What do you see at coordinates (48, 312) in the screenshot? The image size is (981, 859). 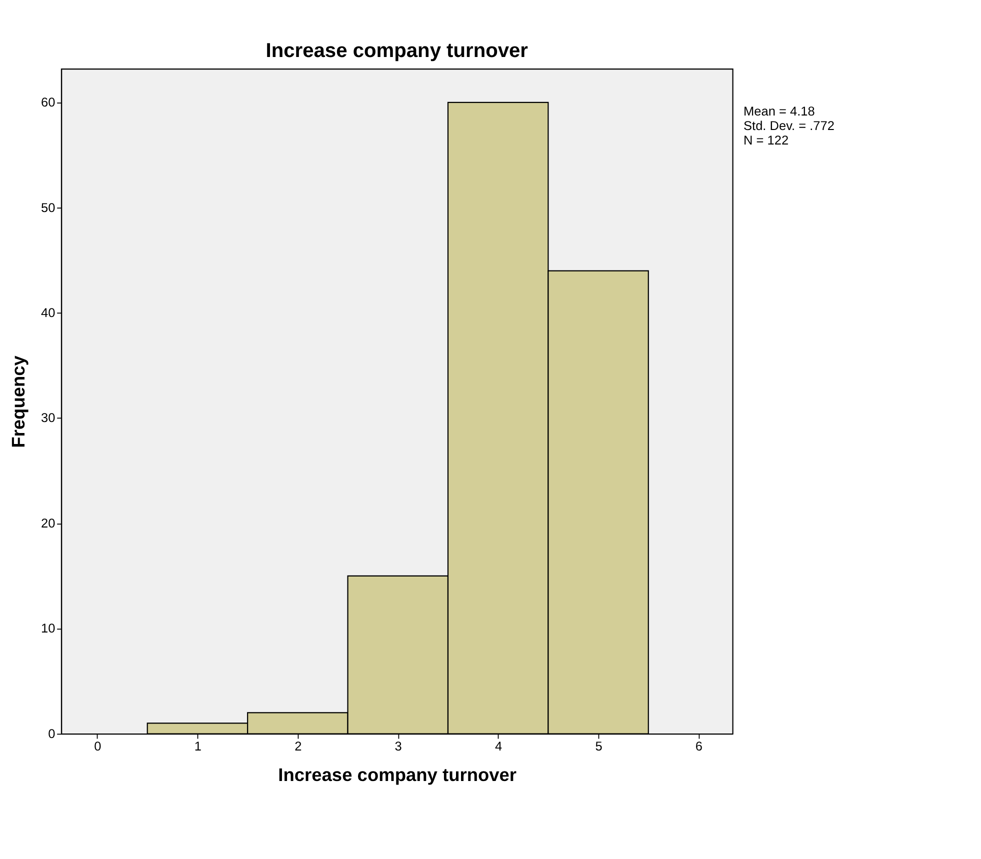 I see `y-tick-label: 40` at bounding box center [48, 312].